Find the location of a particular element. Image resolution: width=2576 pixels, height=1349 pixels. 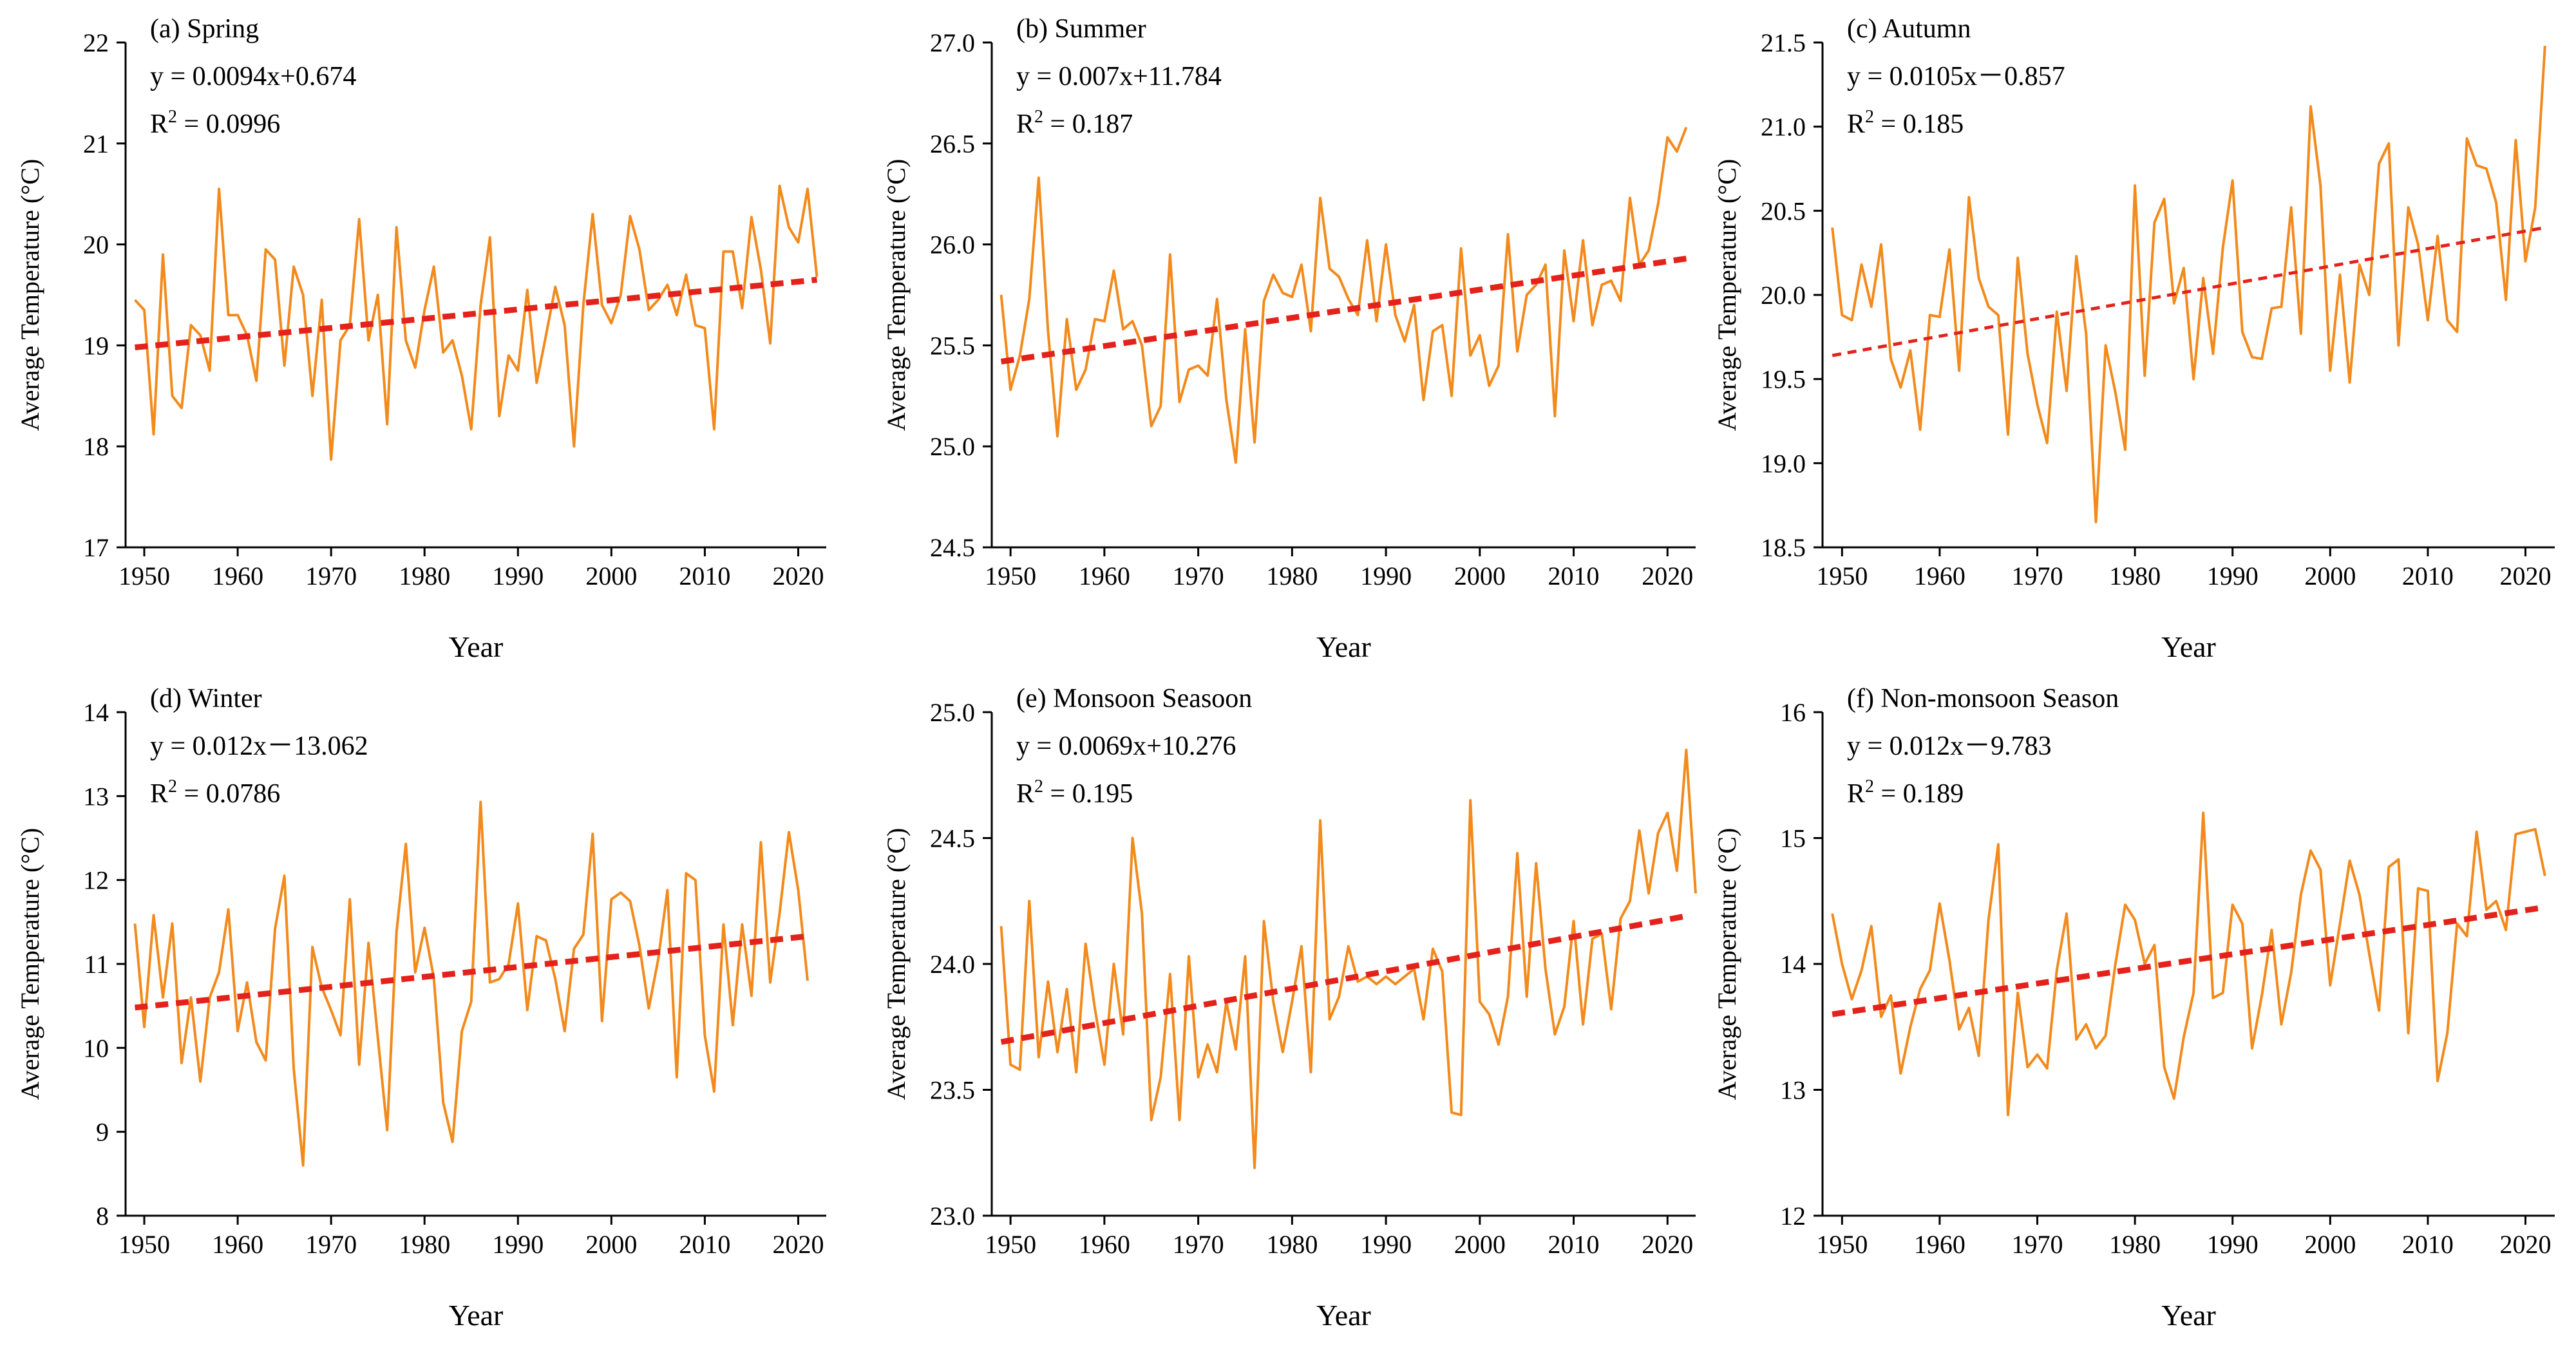

y-tick-label: 20.0 is located at coordinates (1783, 295).